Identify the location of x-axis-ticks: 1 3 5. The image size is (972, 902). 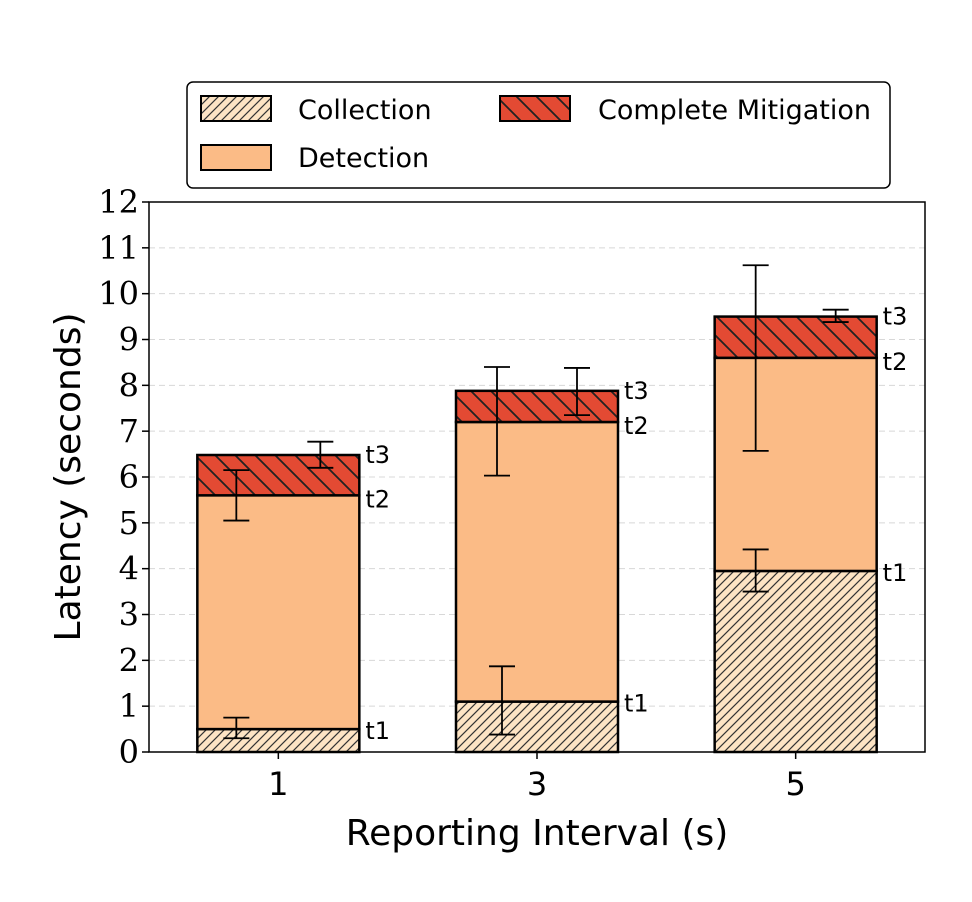
(537, 777).